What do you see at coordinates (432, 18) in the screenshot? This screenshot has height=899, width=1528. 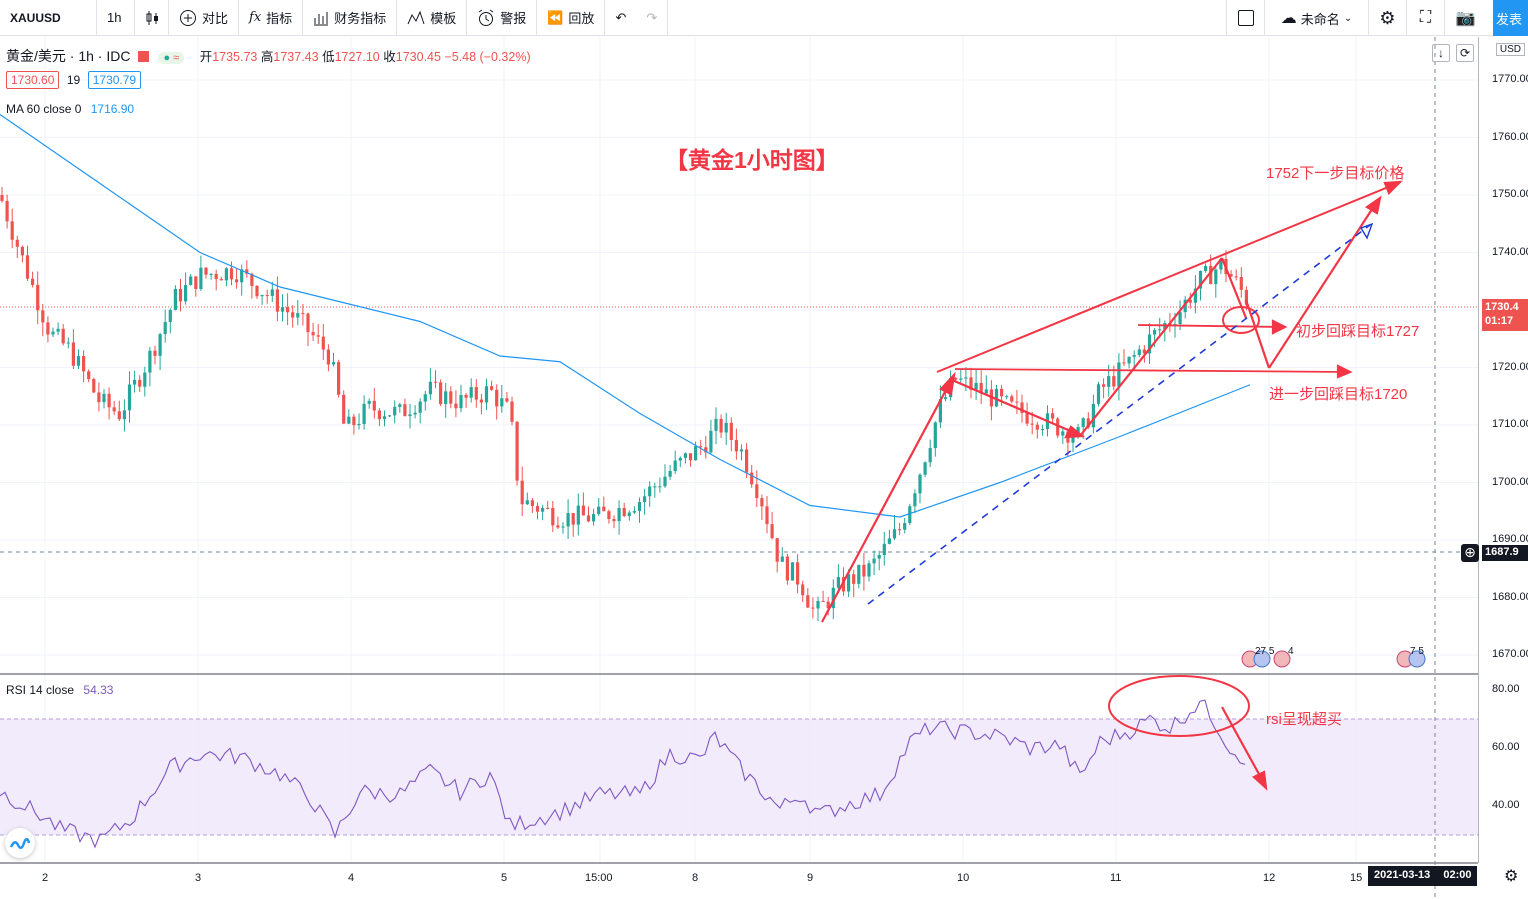 I see `templates-button: 模板` at bounding box center [432, 18].